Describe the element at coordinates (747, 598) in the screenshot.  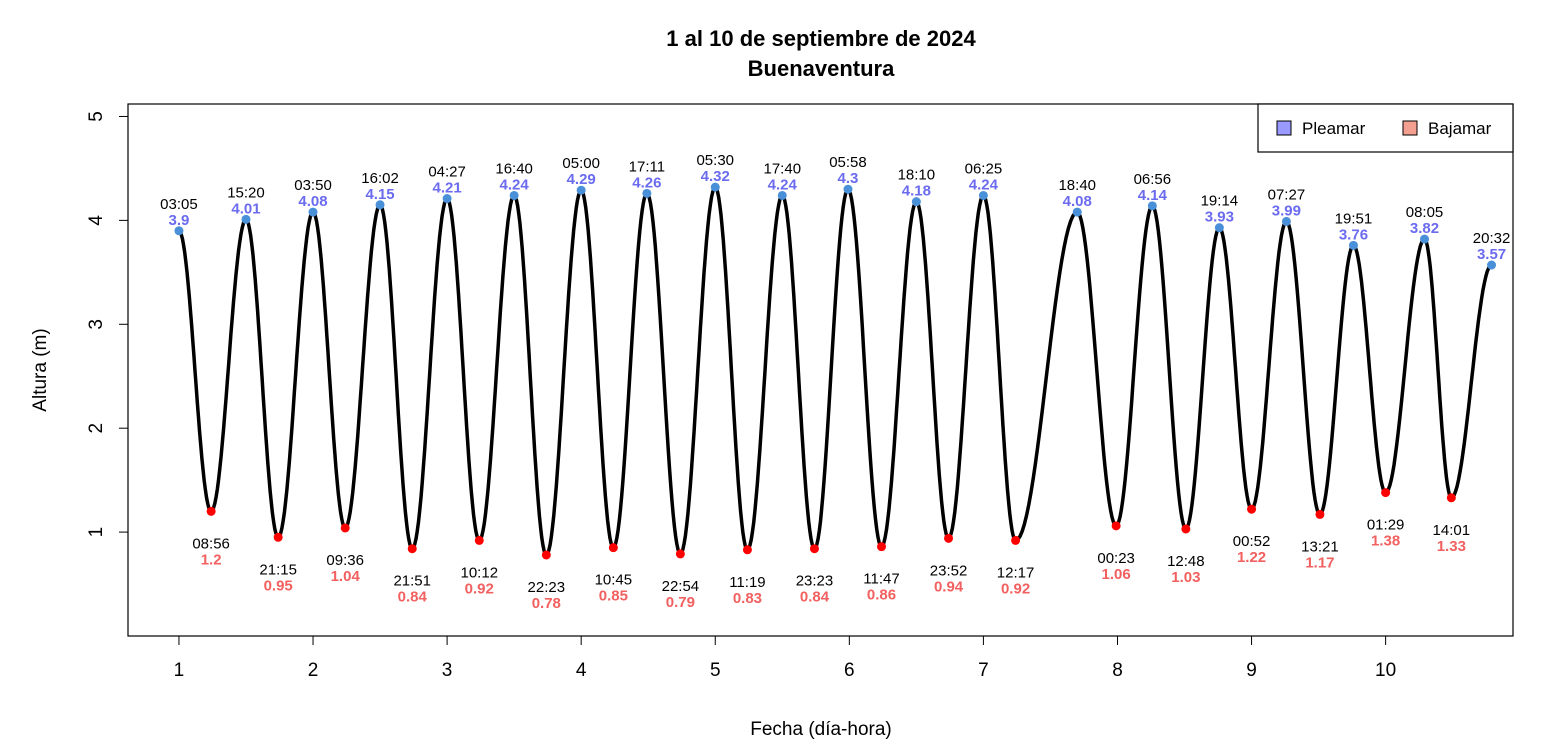
I see `bajamar-value-label: 0.83` at that location.